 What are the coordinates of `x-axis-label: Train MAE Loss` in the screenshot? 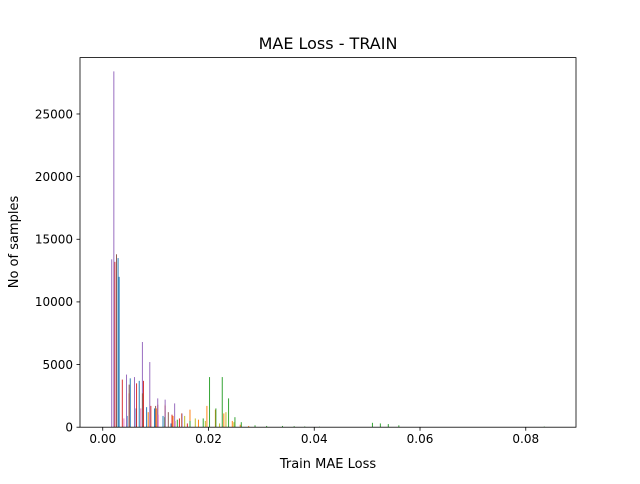 It's located at (328, 464).